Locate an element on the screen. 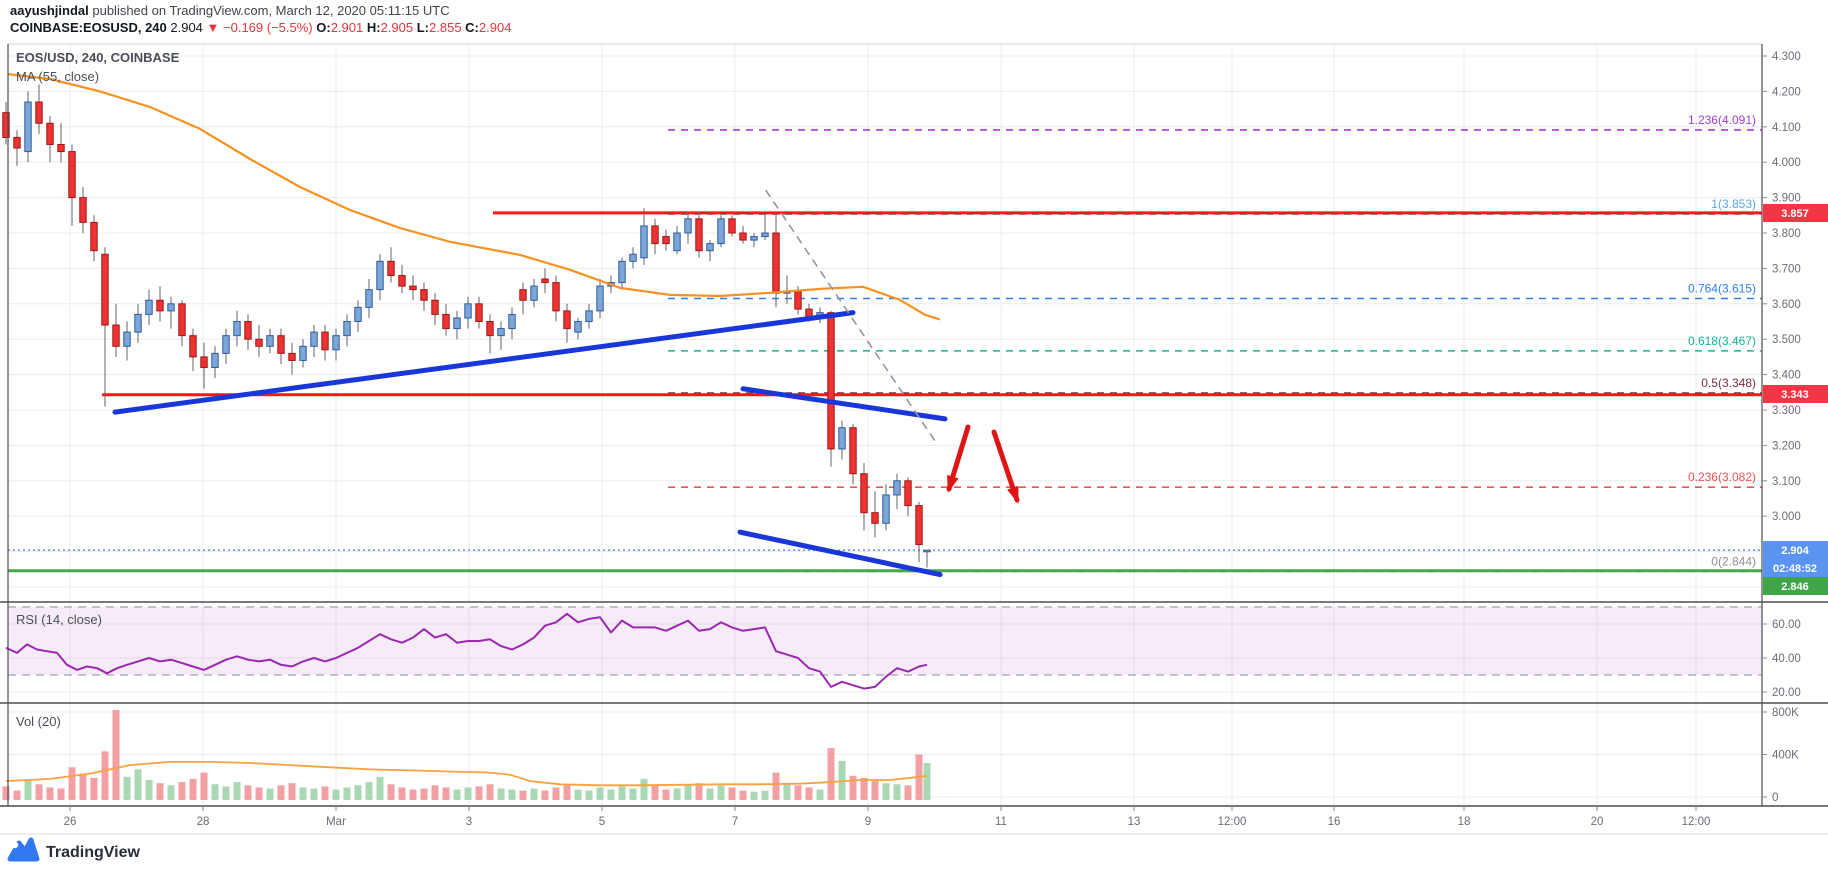  price-badge-label: 3.857 is located at coordinates (1795, 214).